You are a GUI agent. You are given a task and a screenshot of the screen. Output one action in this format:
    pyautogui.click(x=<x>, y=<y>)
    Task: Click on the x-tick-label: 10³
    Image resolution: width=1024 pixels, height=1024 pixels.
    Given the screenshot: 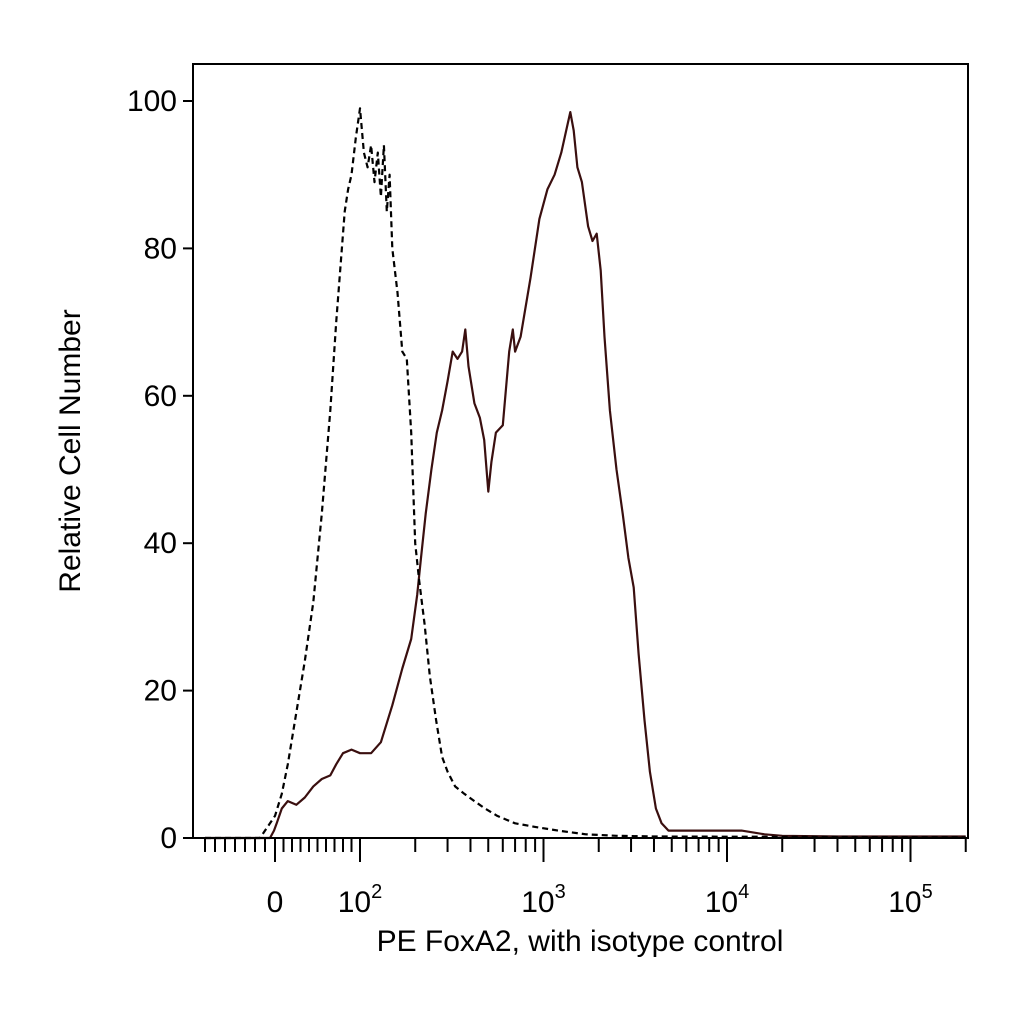 What is the action you would take?
    pyautogui.click(x=543, y=900)
    